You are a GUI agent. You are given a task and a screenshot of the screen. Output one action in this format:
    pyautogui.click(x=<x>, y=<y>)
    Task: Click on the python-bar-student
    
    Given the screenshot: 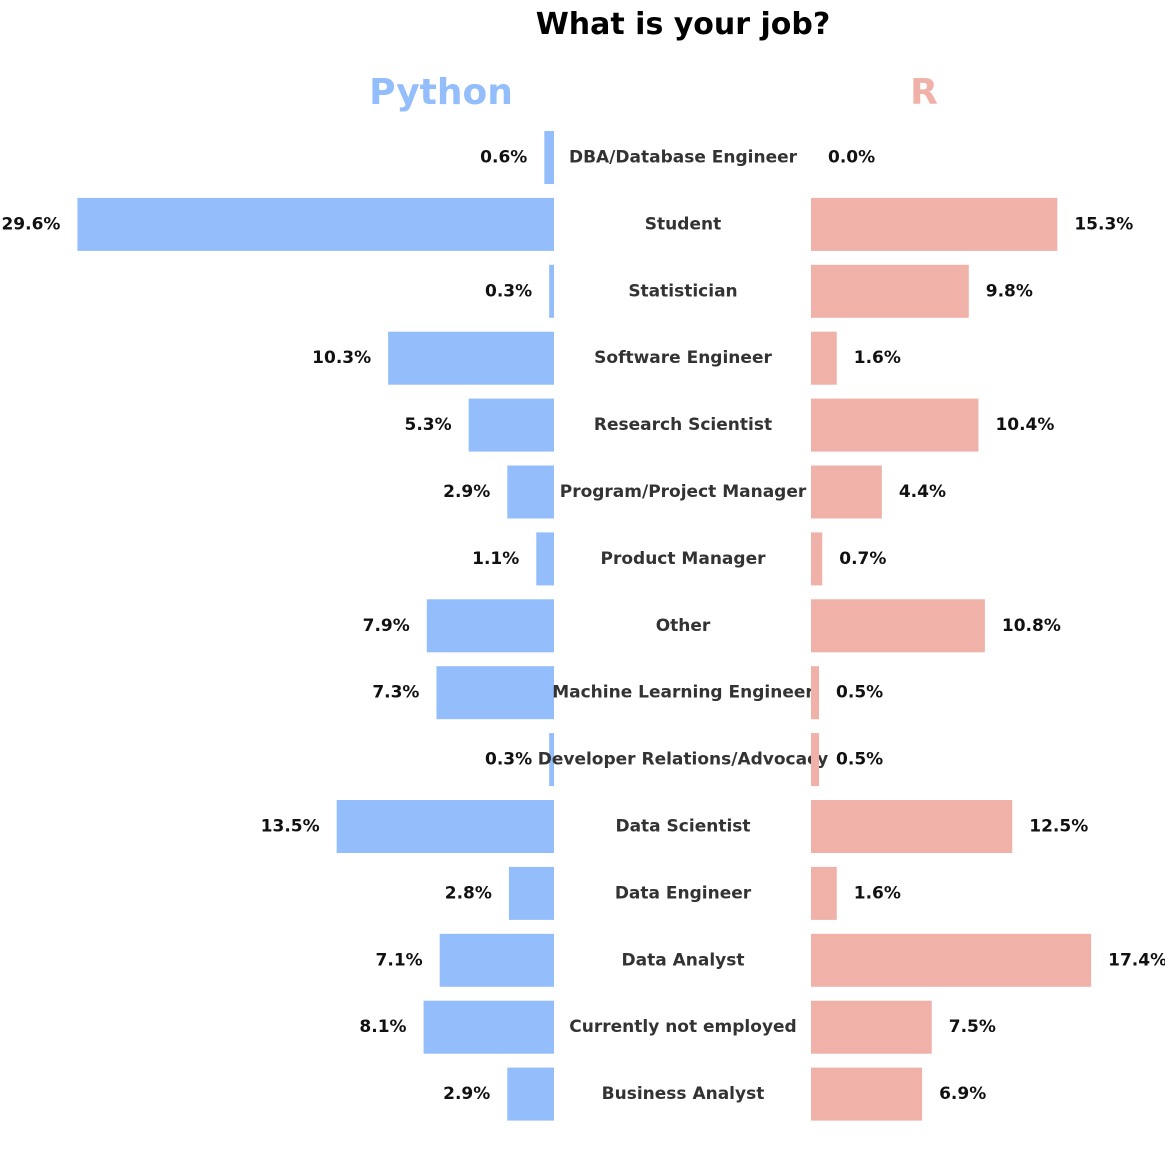 What is the action you would take?
    pyautogui.click(x=315, y=224)
    